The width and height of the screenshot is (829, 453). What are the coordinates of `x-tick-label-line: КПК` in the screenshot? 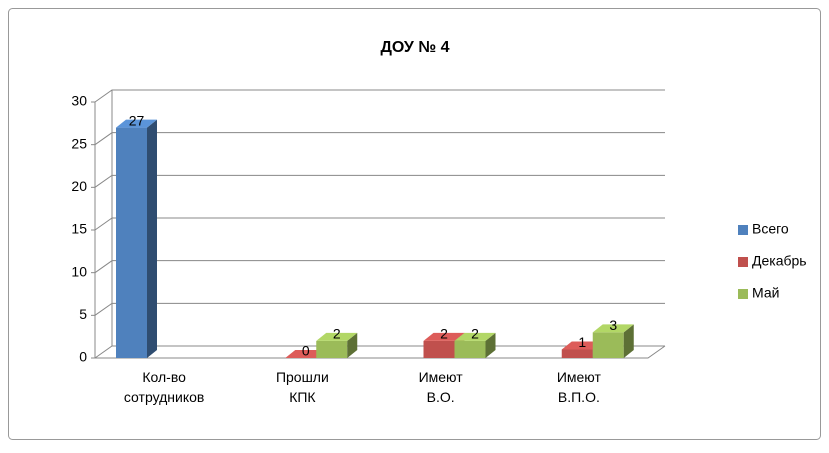 It's located at (302, 397).